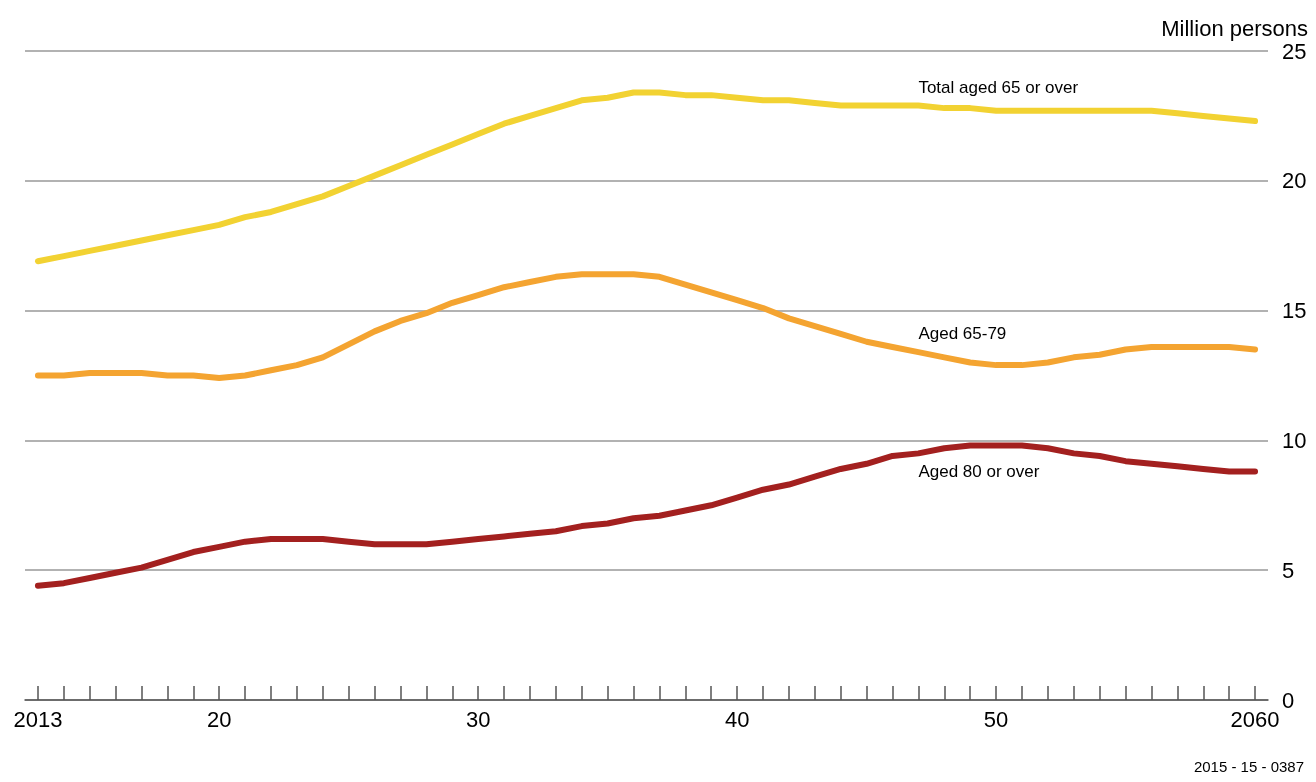 The image size is (1316, 782). What do you see at coordinates (996, 719) in the screenshot?
I see `x-tick-label: 50` at bounding box center [996, 719].